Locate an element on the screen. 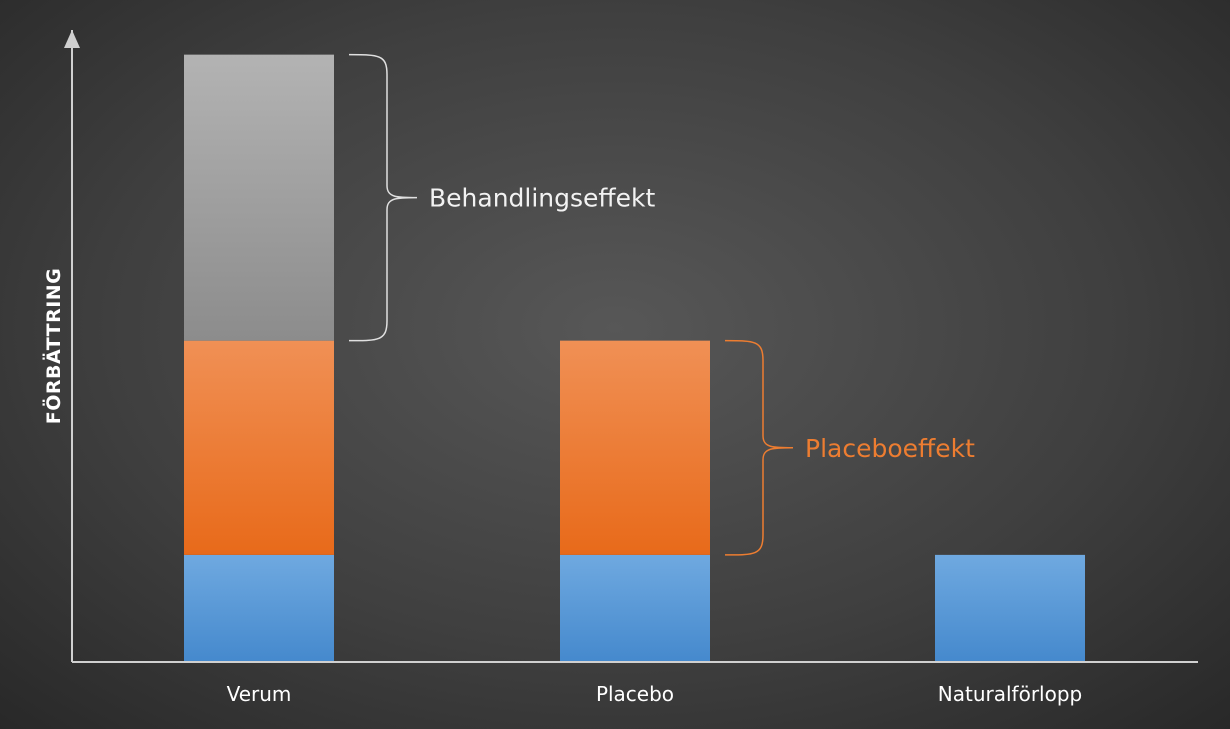 The width and height of the screenshot is (1230, 729). category-label-0: Verum is located at coordinates (259, 694).